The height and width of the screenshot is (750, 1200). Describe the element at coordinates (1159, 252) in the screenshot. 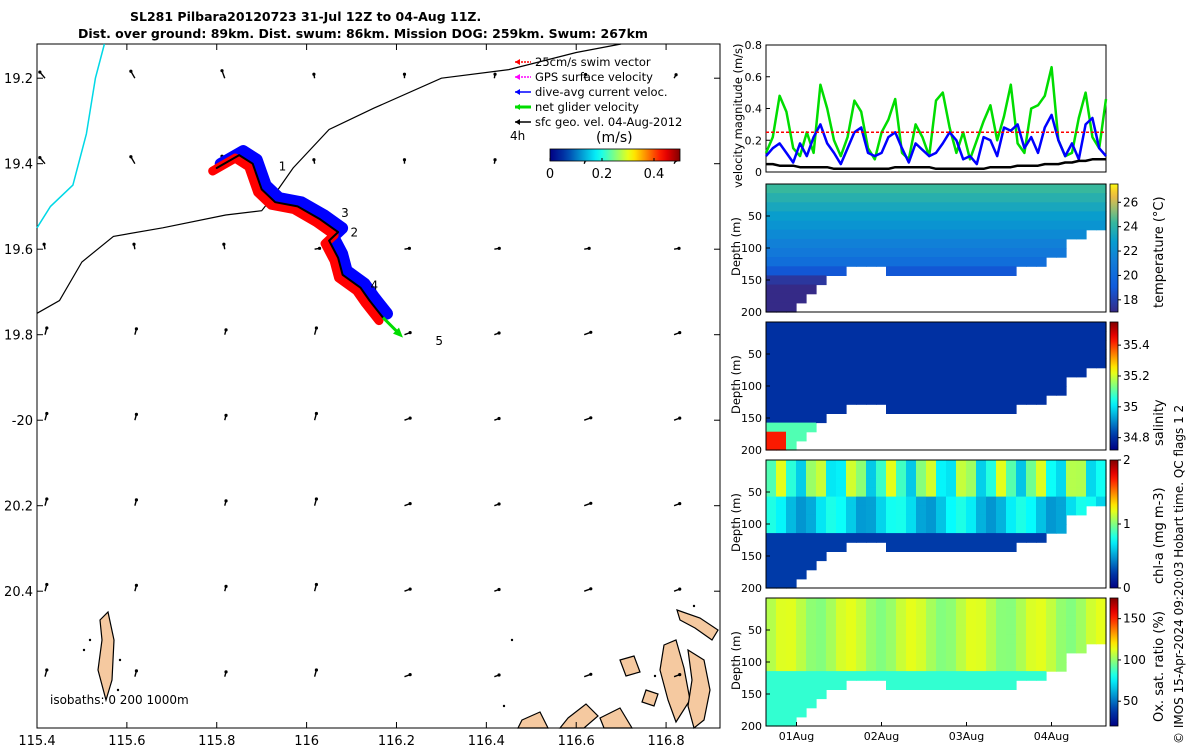

I see `section-colorbar-label: temperature (°C)` at that location.